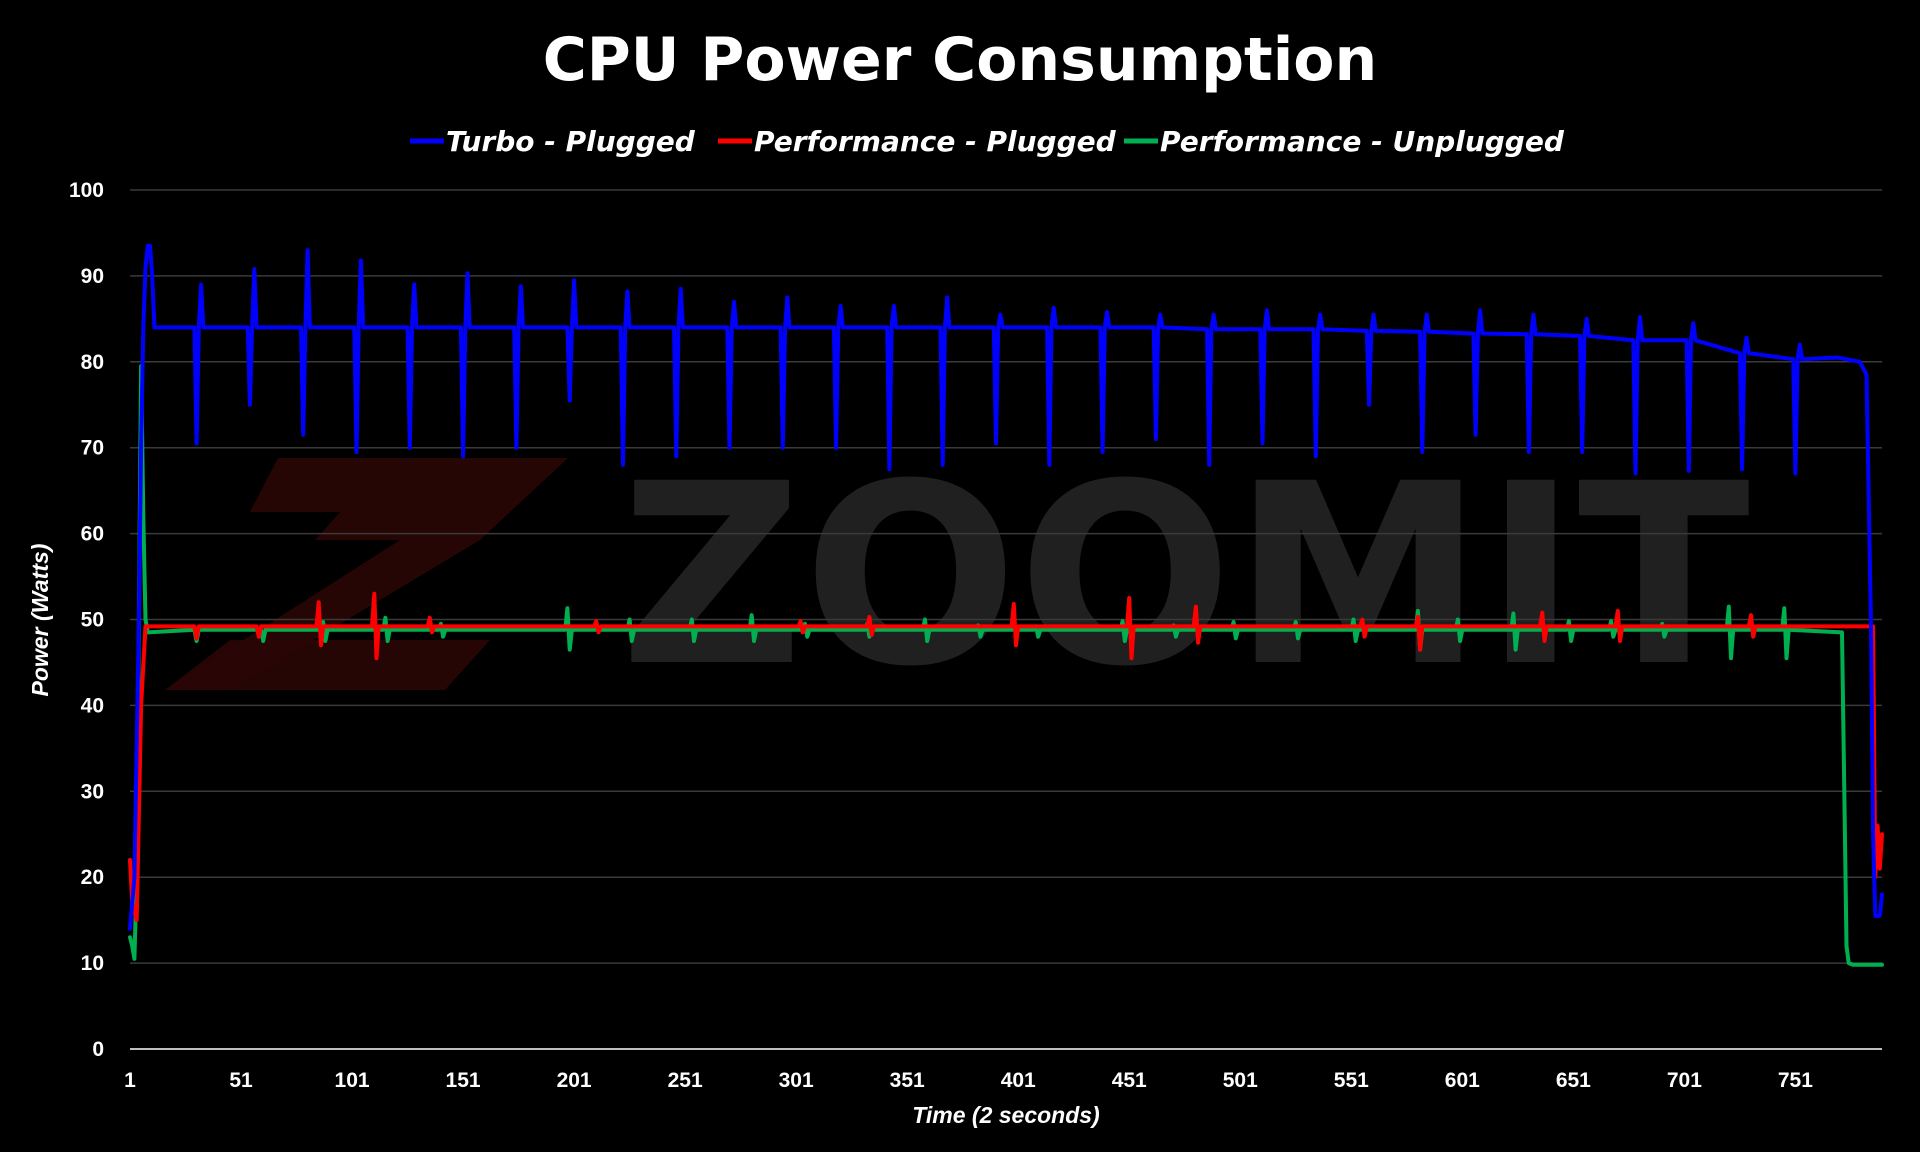 The width and height of the screenshot is (1920, 1152). What do you see at coordinates (1185, 575) in the screenshot?
I see `watermark-text: ZOOMIT` at bounding box center [1185, 575].